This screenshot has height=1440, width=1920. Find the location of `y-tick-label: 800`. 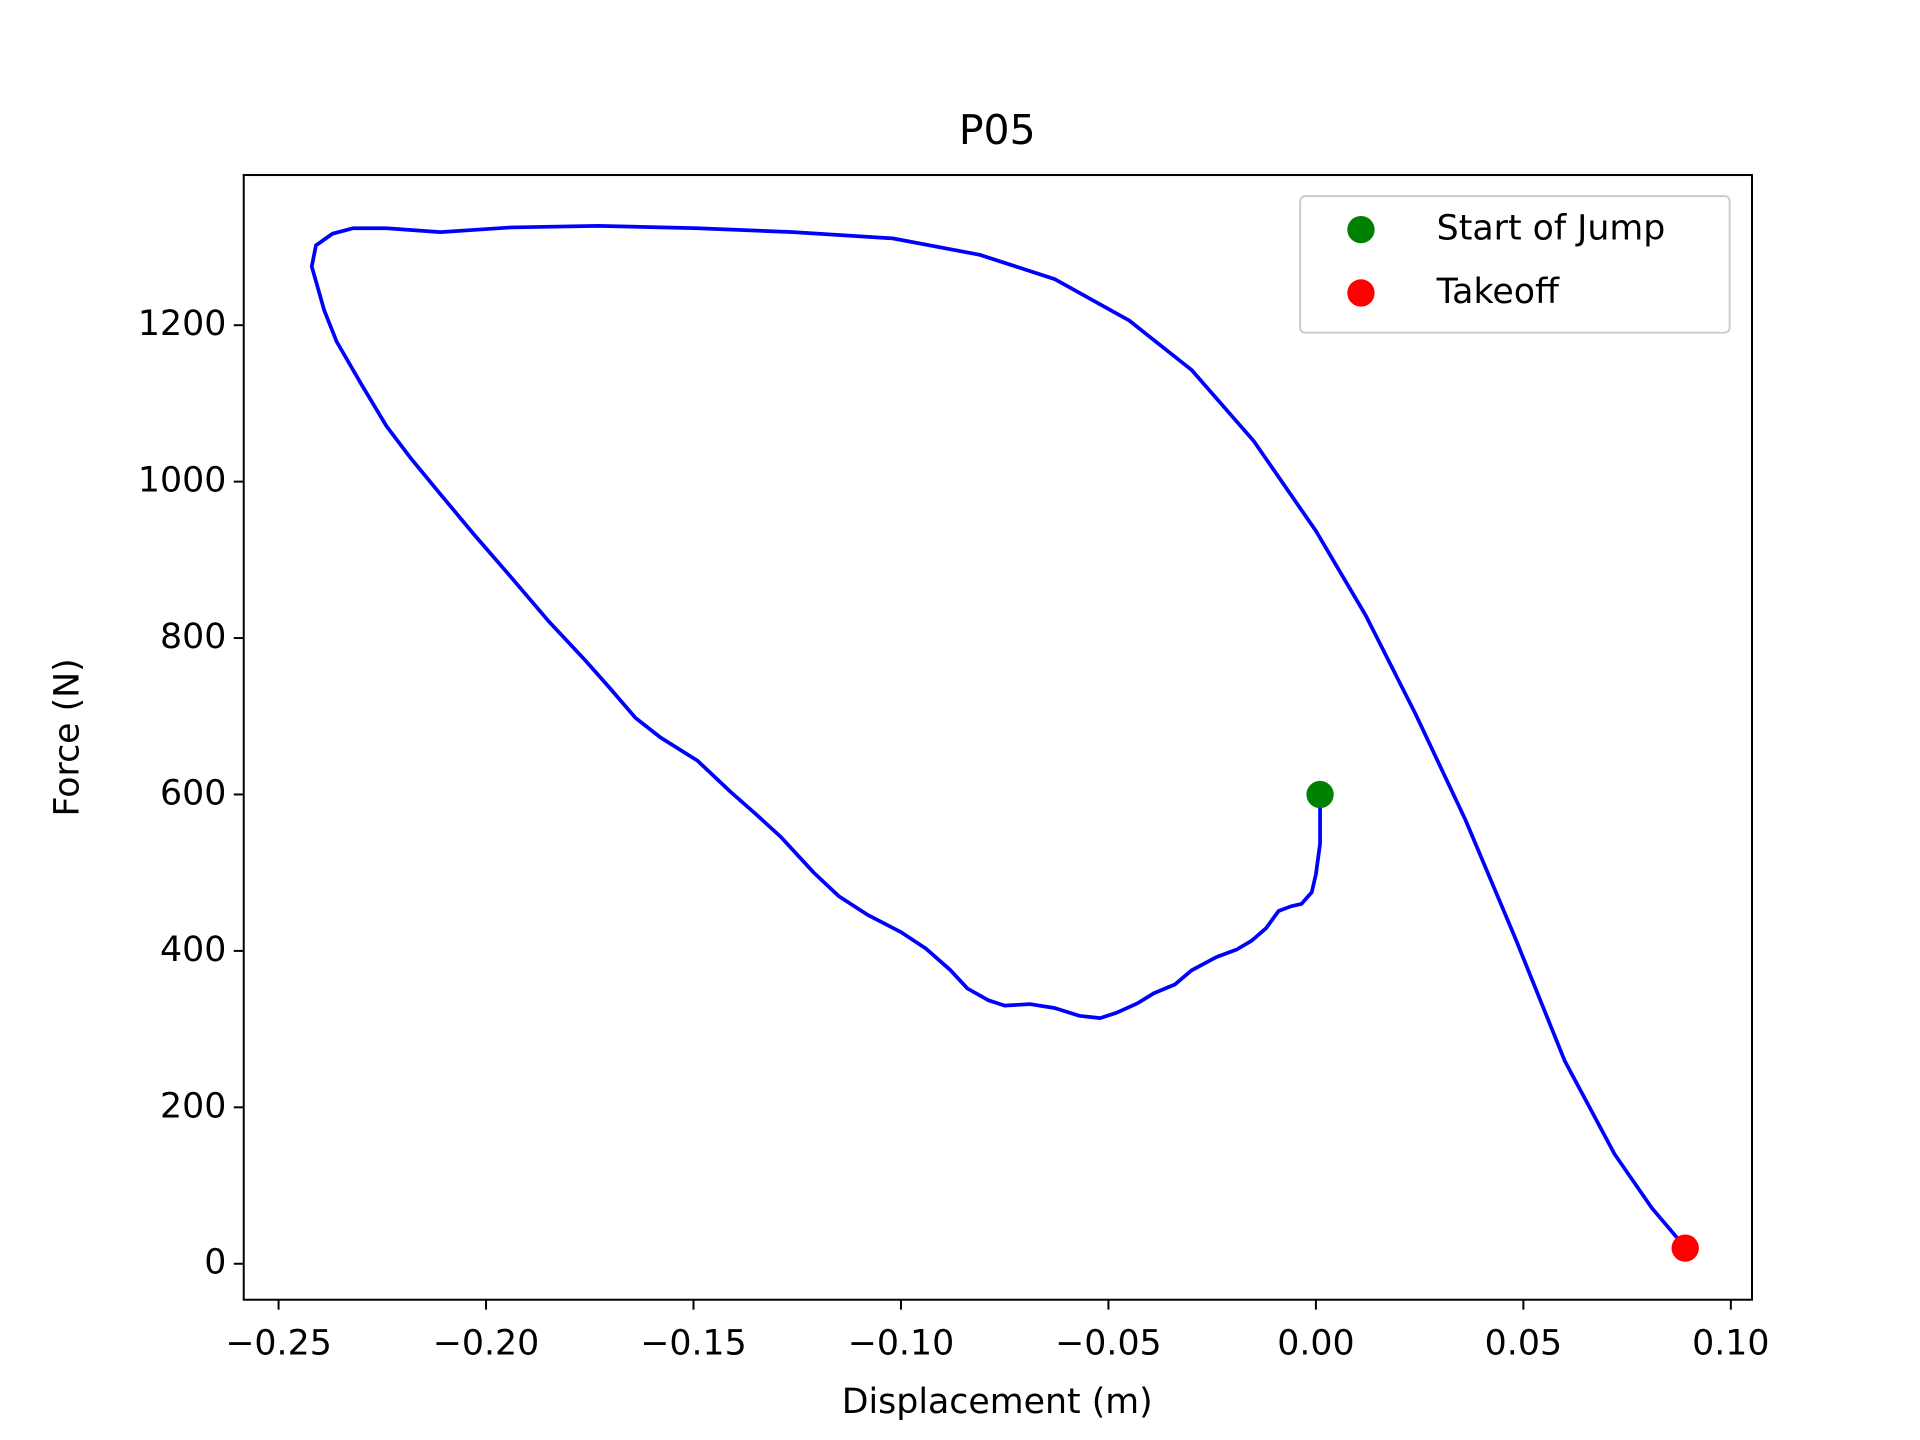

y-tick-label: 800 is located at coordinates (193, 637).